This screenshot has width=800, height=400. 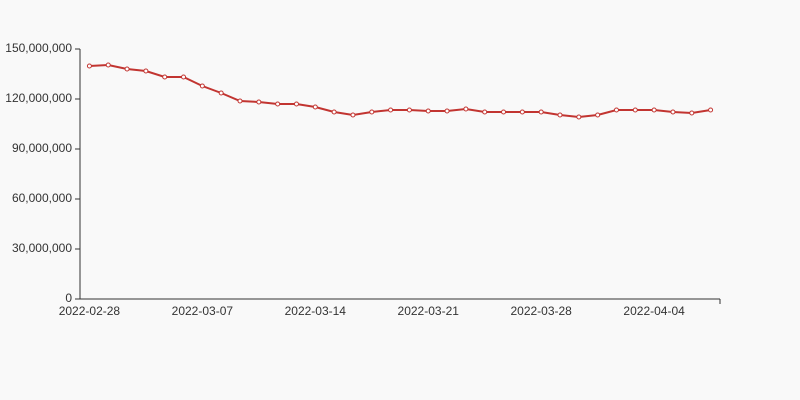 What do you see at coordinates (541, 311) in the screenshot?
I see `x-tick-label: 2022-03-28` at bounding box center [541, 311].